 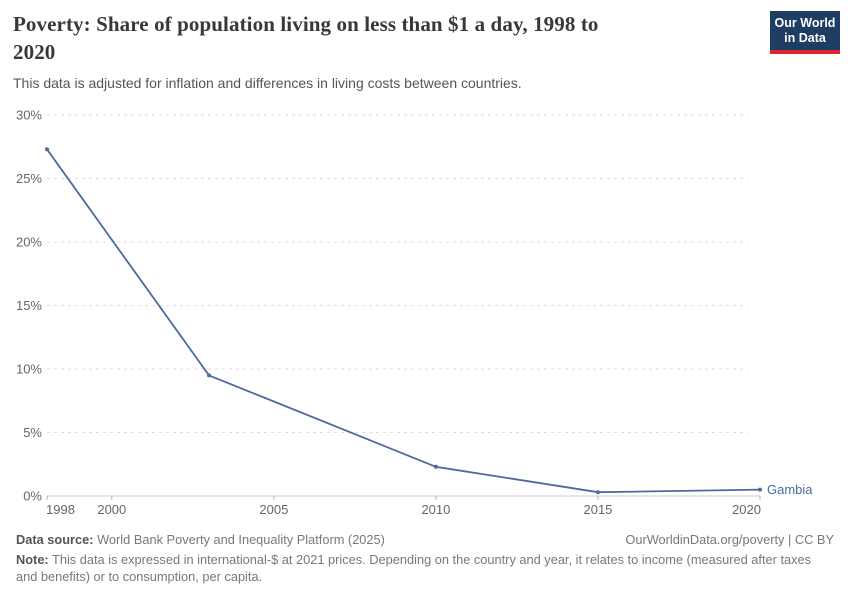 I want to click on attribution-link: OurWorldinData.org/poverty | CC BY, so click(x=729, y=539).